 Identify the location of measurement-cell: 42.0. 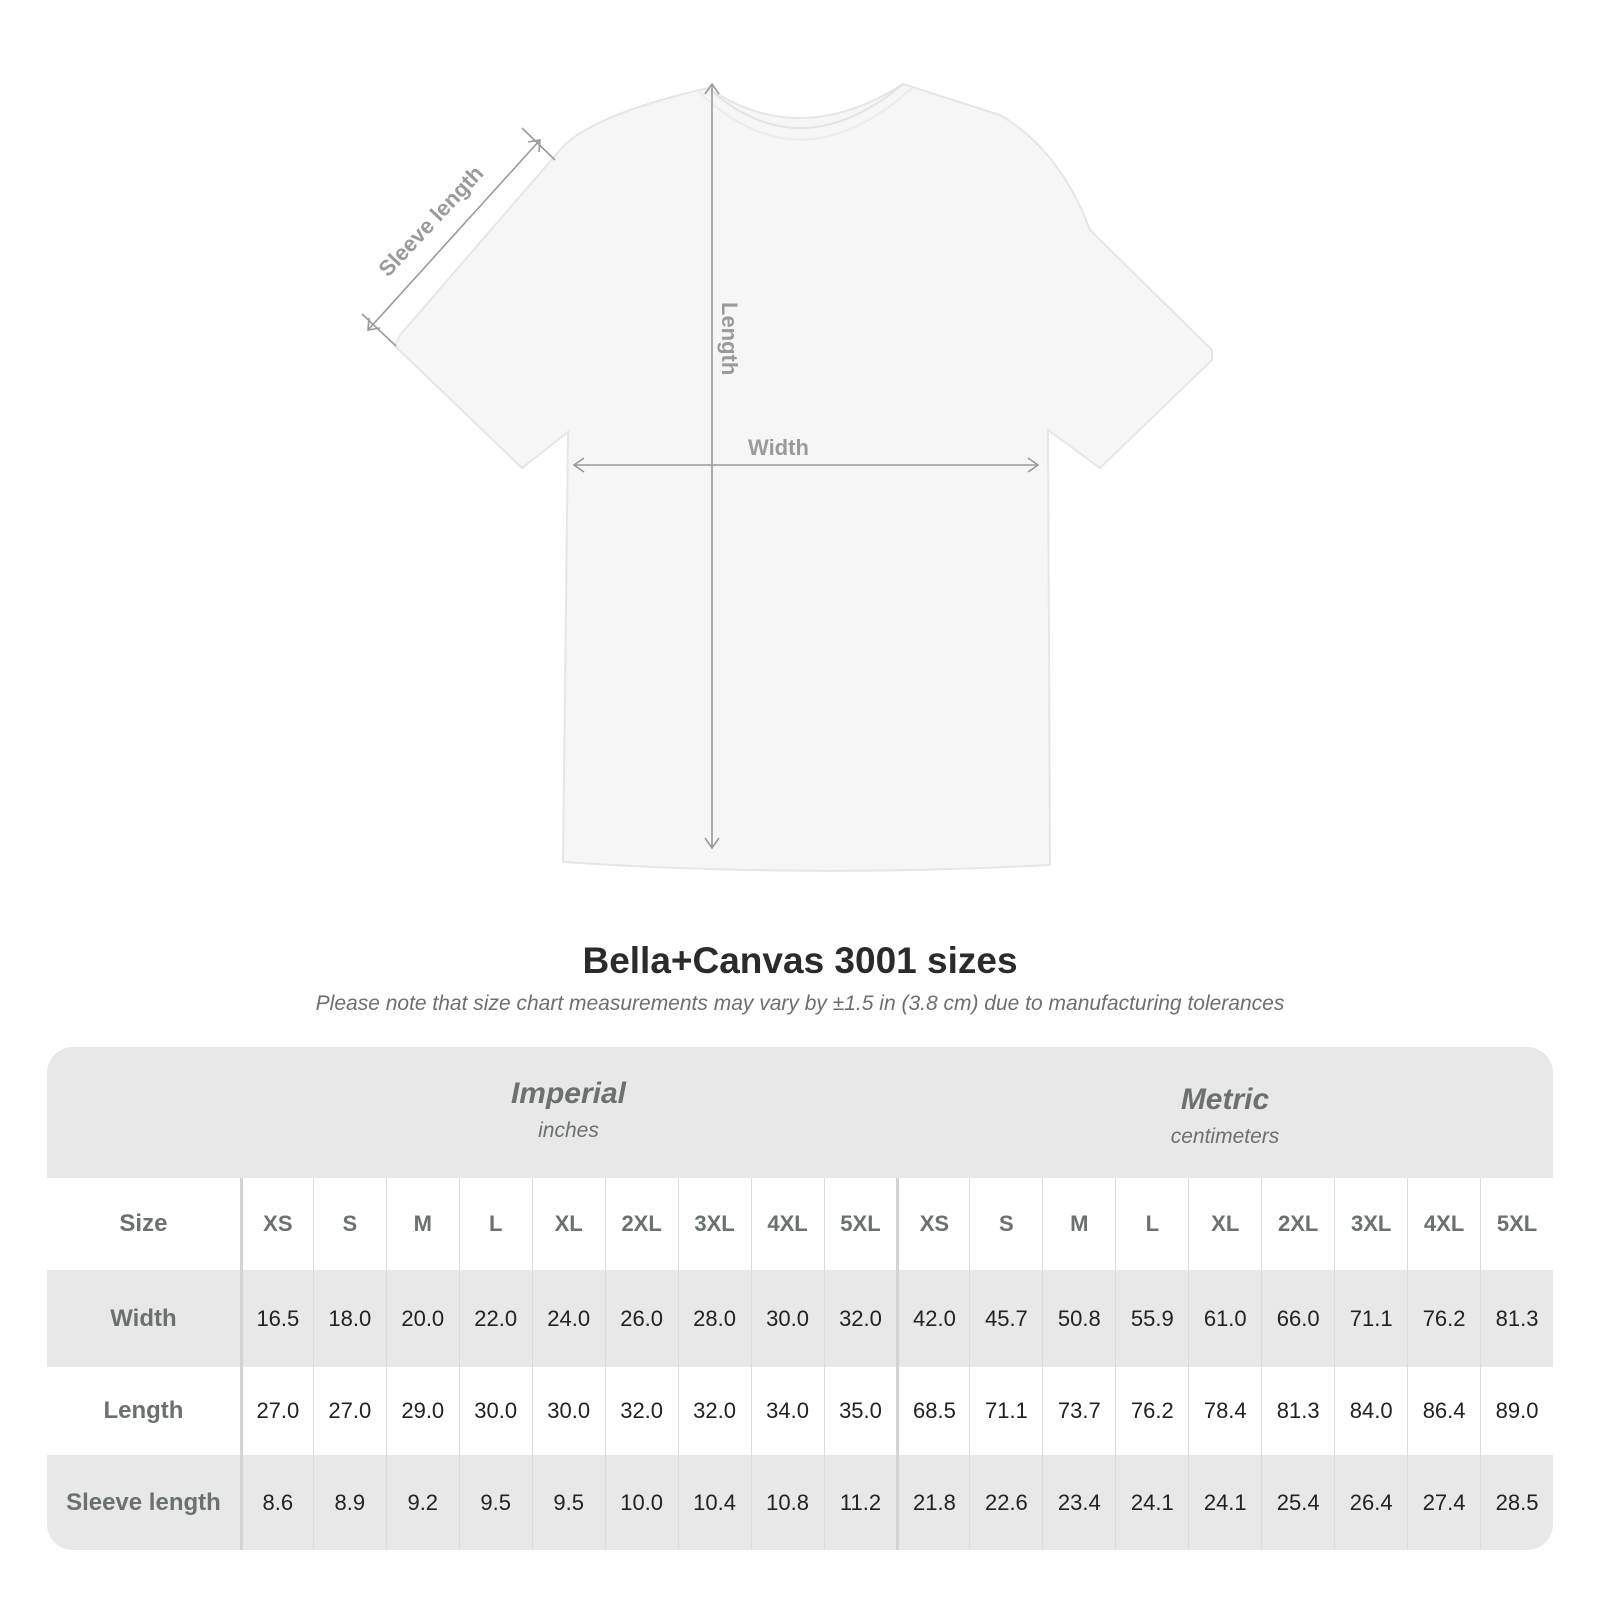
(932, 1318).